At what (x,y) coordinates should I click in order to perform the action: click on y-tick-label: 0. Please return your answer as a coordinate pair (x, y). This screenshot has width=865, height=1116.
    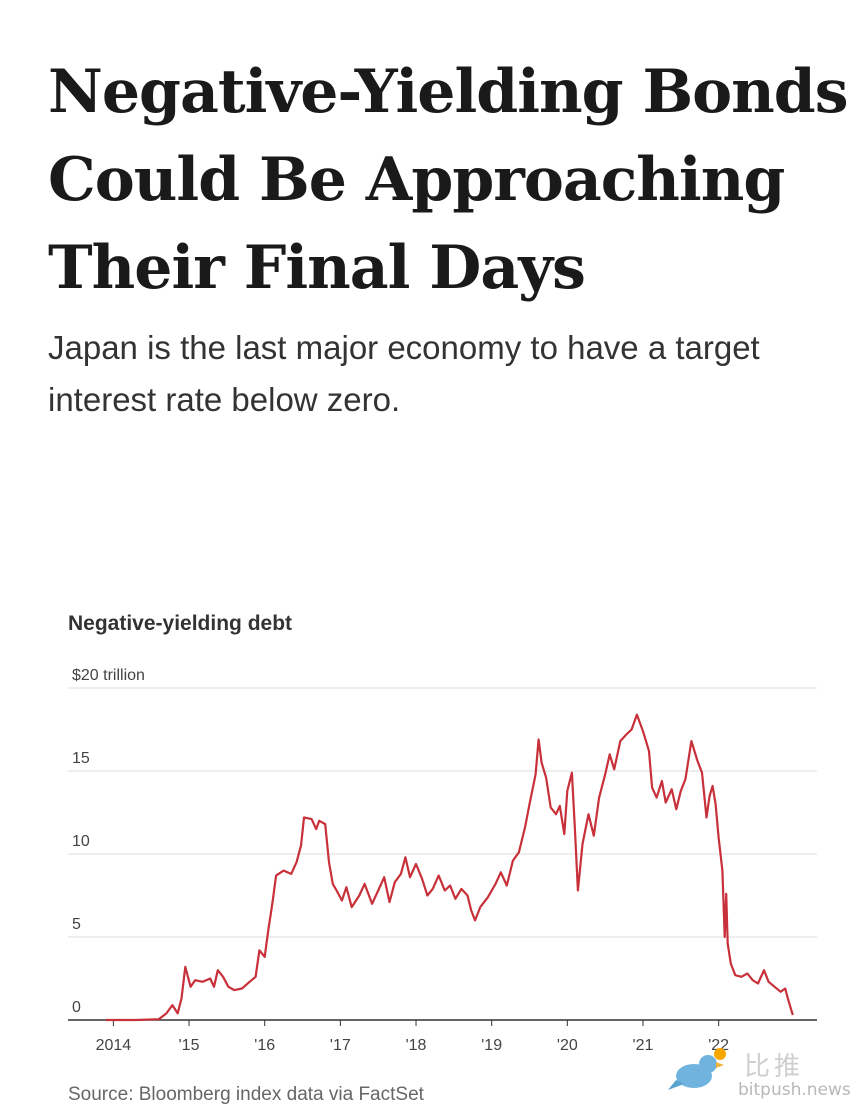
    Looking at the image, I should click on (76, 1007).